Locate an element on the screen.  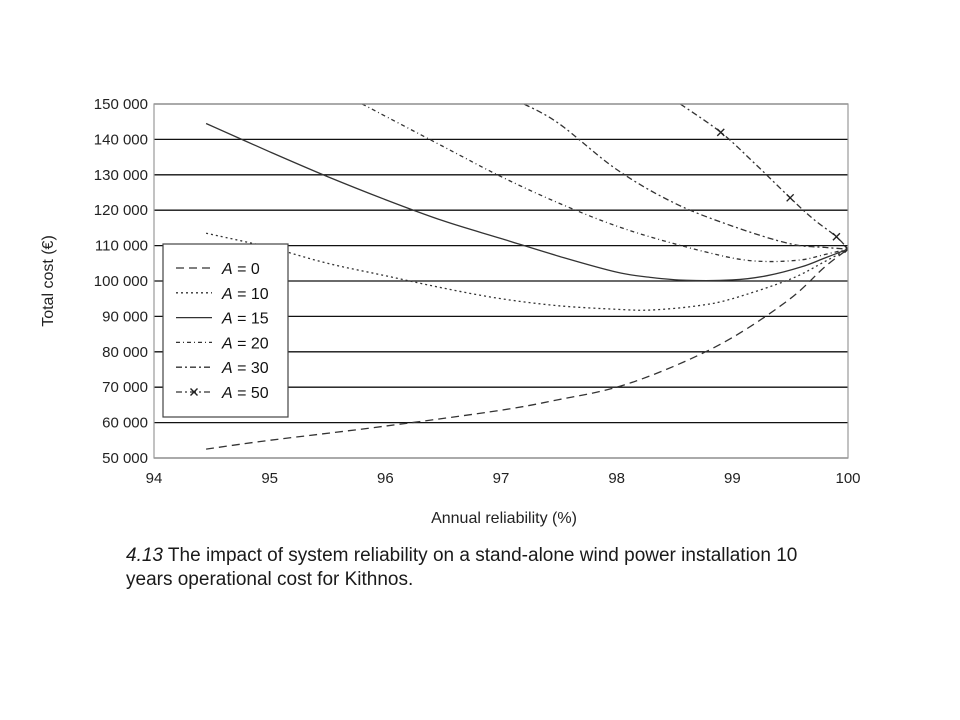
legend-entry: A = 0 is located at coordinates (218, 269).